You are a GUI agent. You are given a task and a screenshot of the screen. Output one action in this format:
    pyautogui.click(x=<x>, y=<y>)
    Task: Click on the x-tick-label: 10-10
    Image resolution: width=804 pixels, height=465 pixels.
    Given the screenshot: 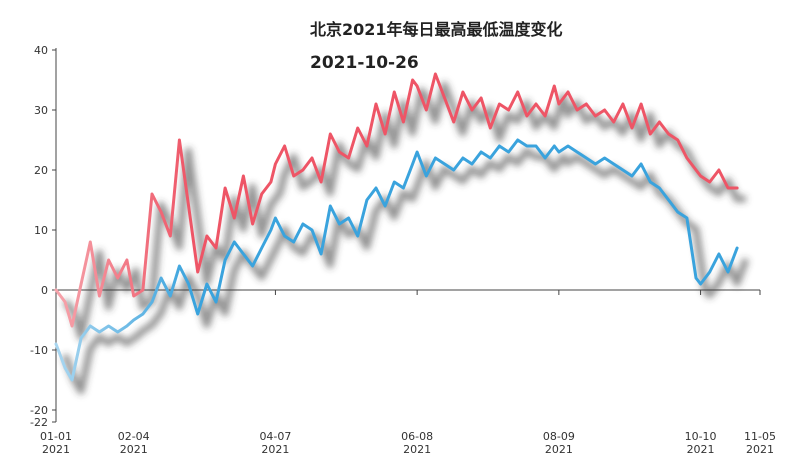 What is the action you would take?
    pyautogui.click(x=701, y=436)
    